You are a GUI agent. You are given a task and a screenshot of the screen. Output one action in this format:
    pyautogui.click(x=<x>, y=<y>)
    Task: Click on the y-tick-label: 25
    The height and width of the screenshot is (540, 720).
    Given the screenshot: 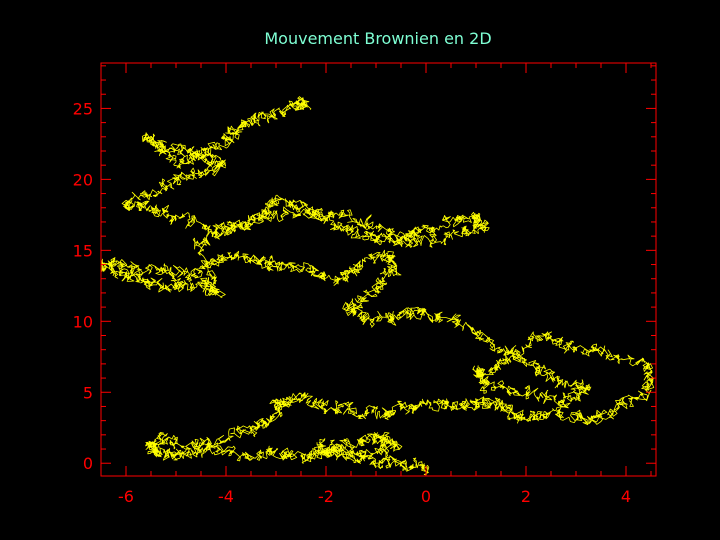 What is the action you would take?
    pyautogui.click(x=83, y=108)
    